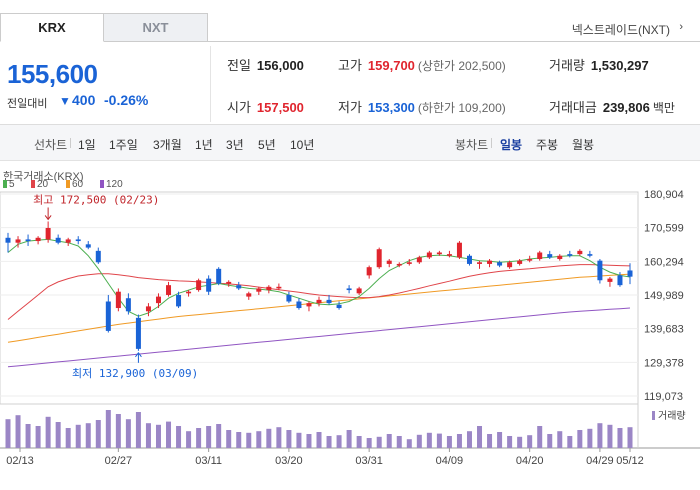  What do you see at coordinates (239, 107) in the screenshot?
I see `stat-label: 시가` at bounding box center [239, 107].